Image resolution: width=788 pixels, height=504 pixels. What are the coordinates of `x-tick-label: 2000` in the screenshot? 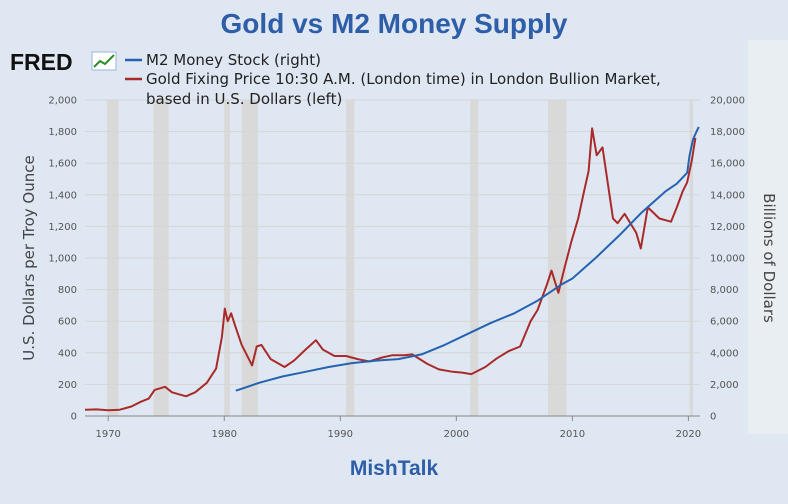 It's located at (456, 434).